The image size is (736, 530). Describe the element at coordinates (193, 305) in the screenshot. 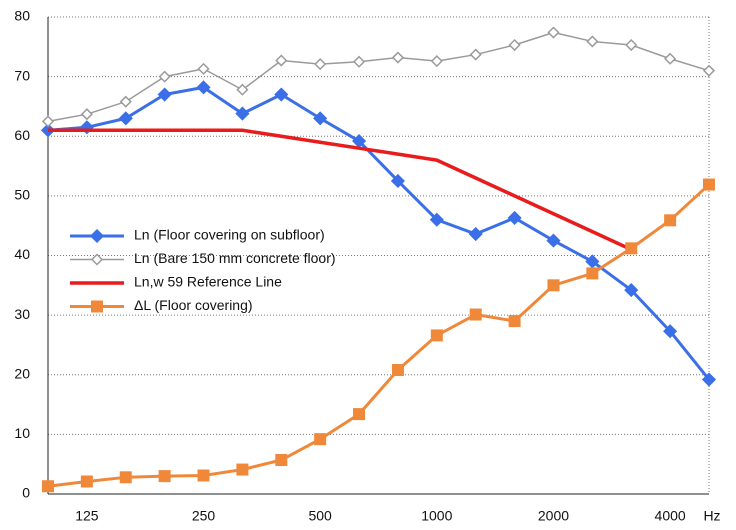

I see `legend-label: ΔL (Floor covering)` at that location.